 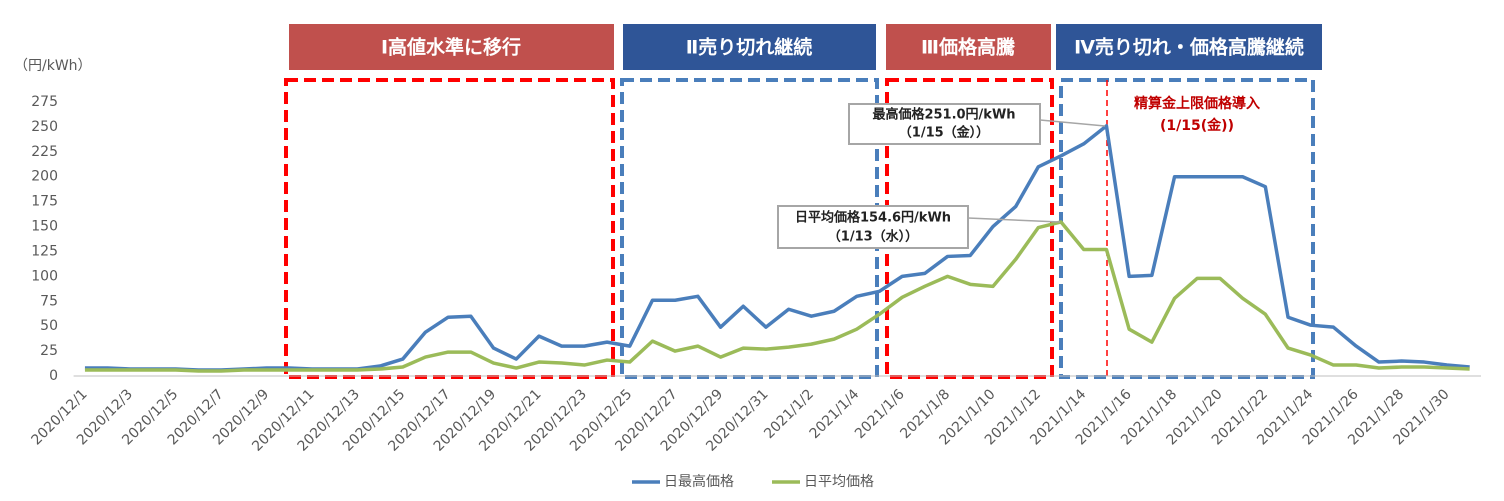 What do you see at coordinates (53, 66) in the screenshot?
I see `y-unit: （円/kWh）` at bounding box center [53, 66].